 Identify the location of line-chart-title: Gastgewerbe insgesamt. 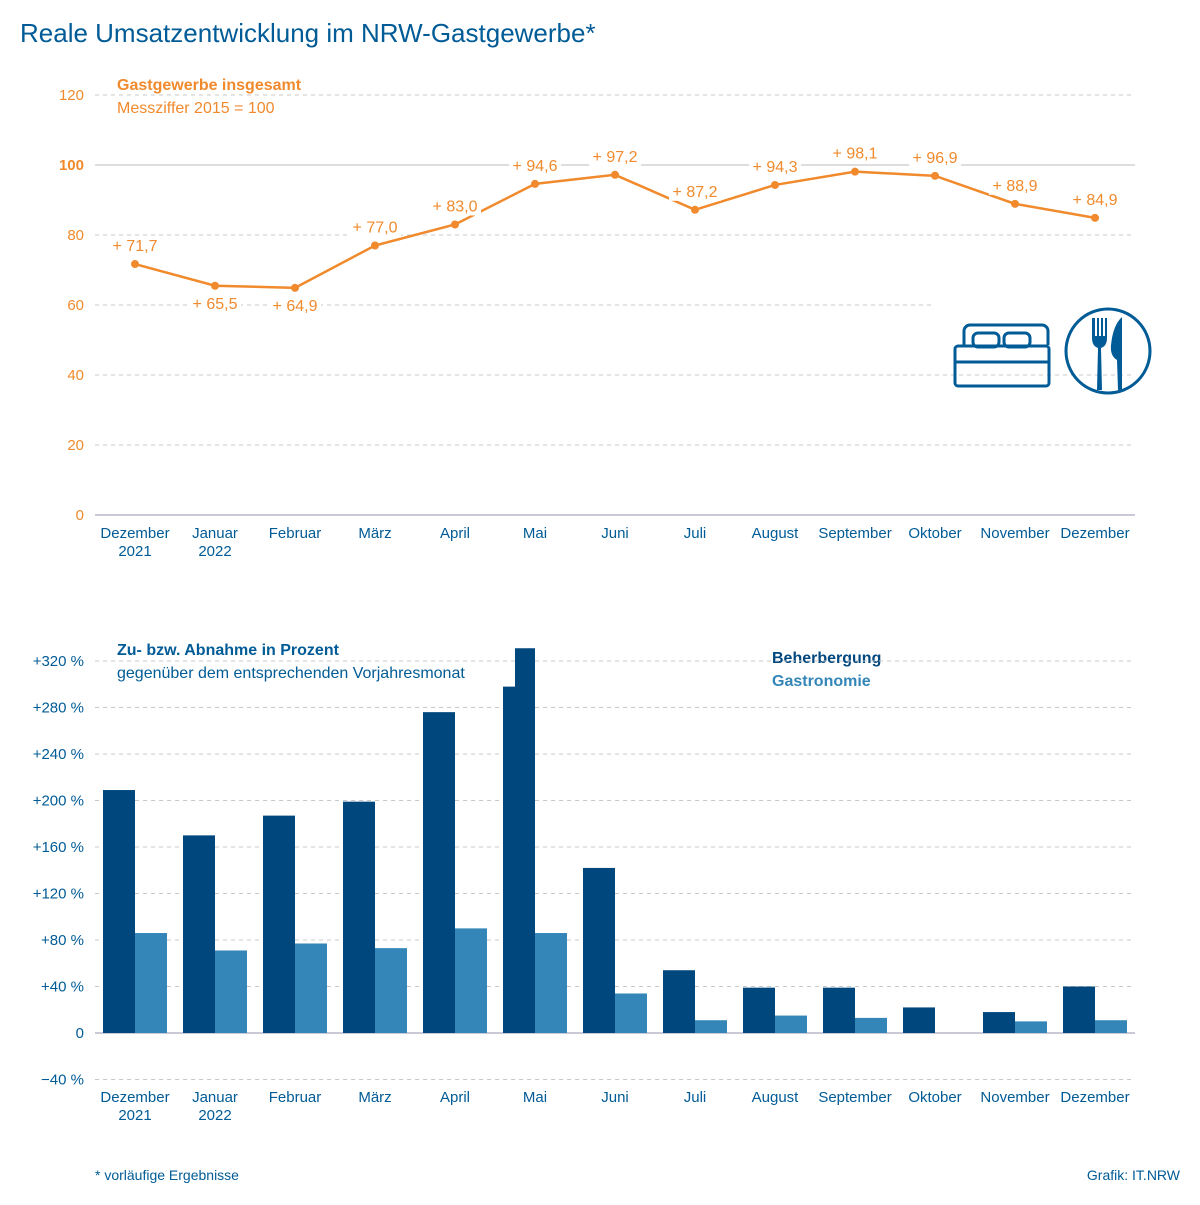
(209, 85).